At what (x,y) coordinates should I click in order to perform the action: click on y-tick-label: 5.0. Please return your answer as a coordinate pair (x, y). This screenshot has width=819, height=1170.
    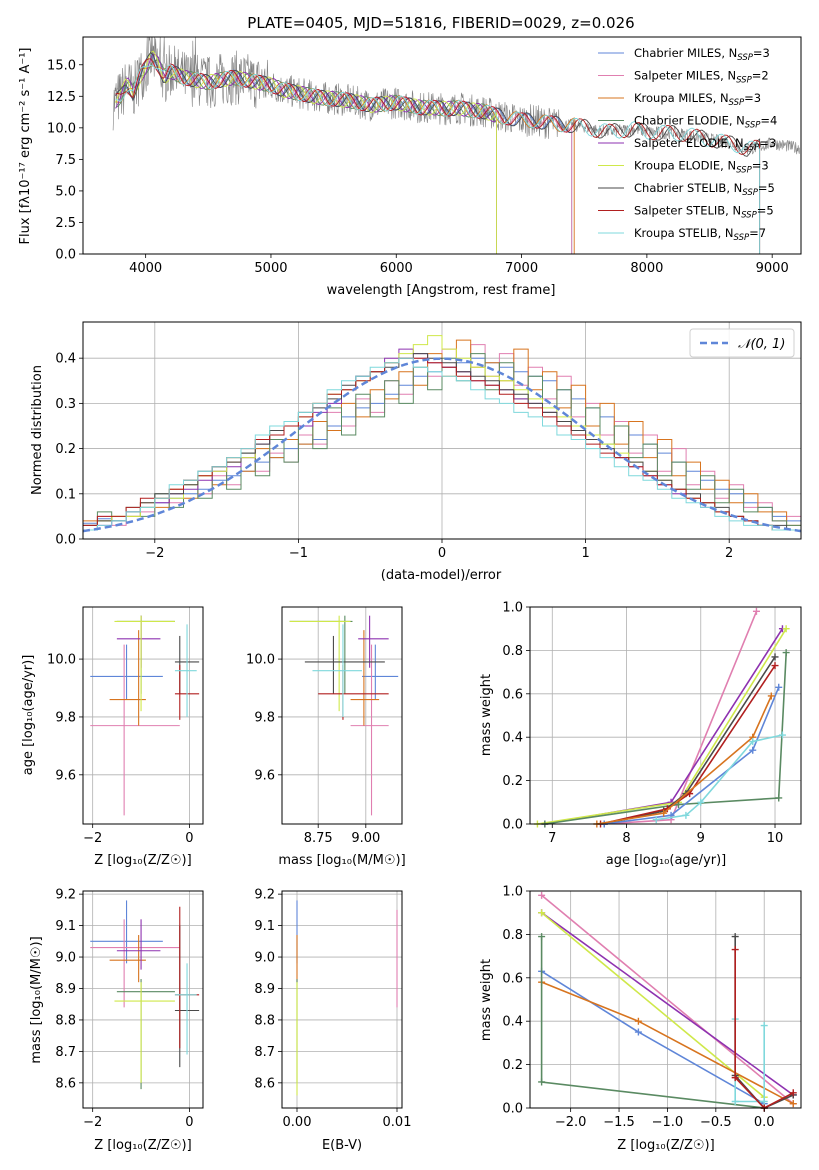
    Looking at the image, I should click on (65, 191).